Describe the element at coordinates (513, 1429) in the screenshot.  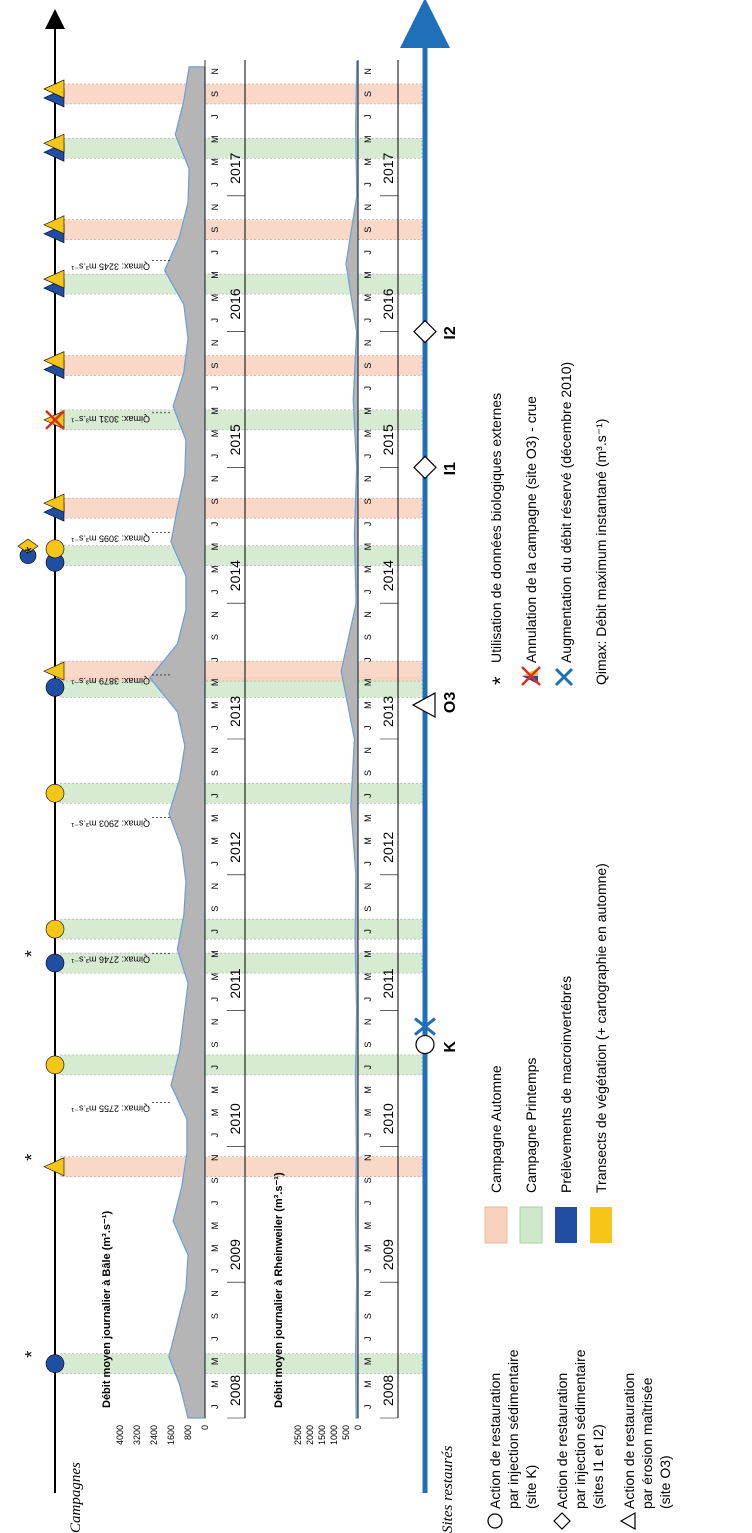
I see `legend-circle-line-2: par injection sédimentaire` at that location.